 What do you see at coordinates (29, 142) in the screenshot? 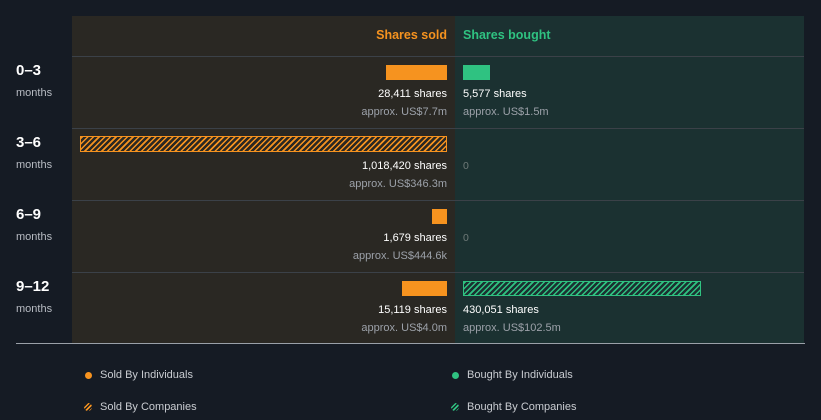
I see `period-label: 3–6` at bounding box center [29, 142].